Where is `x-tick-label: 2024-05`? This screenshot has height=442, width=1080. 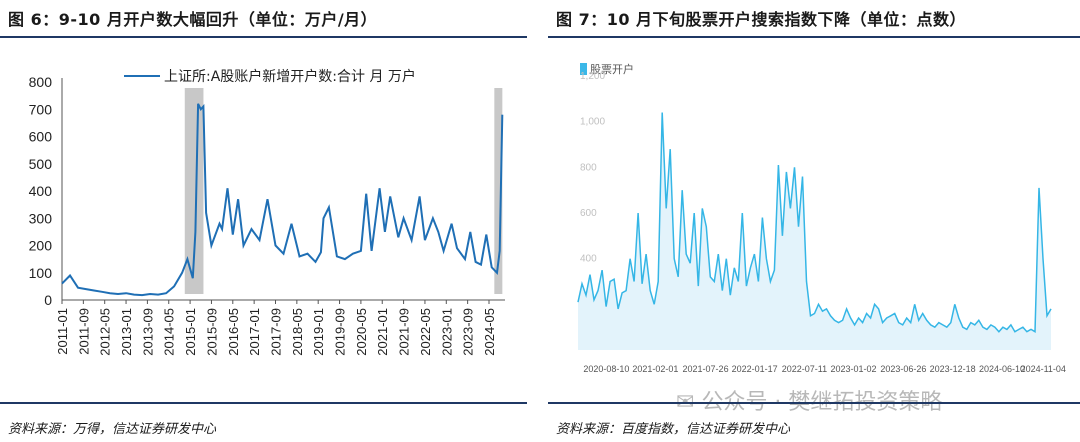 x-tick-label: 2024-05 is located at coordinates (489, 332).